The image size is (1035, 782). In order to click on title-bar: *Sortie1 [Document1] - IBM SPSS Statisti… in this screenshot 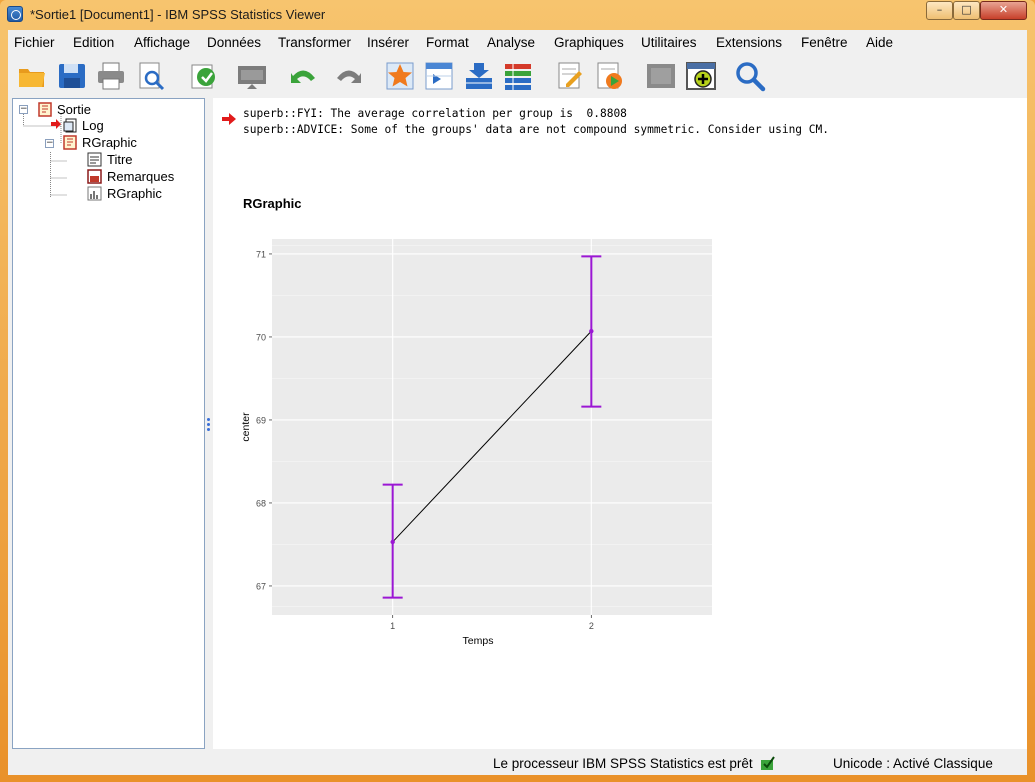, I will do `click(517, 15)`.